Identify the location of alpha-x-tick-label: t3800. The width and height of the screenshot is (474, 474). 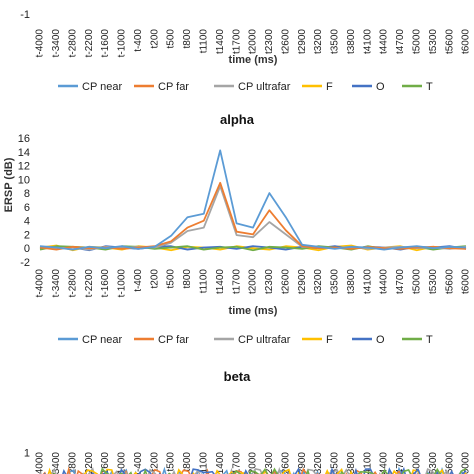
(351, 281).